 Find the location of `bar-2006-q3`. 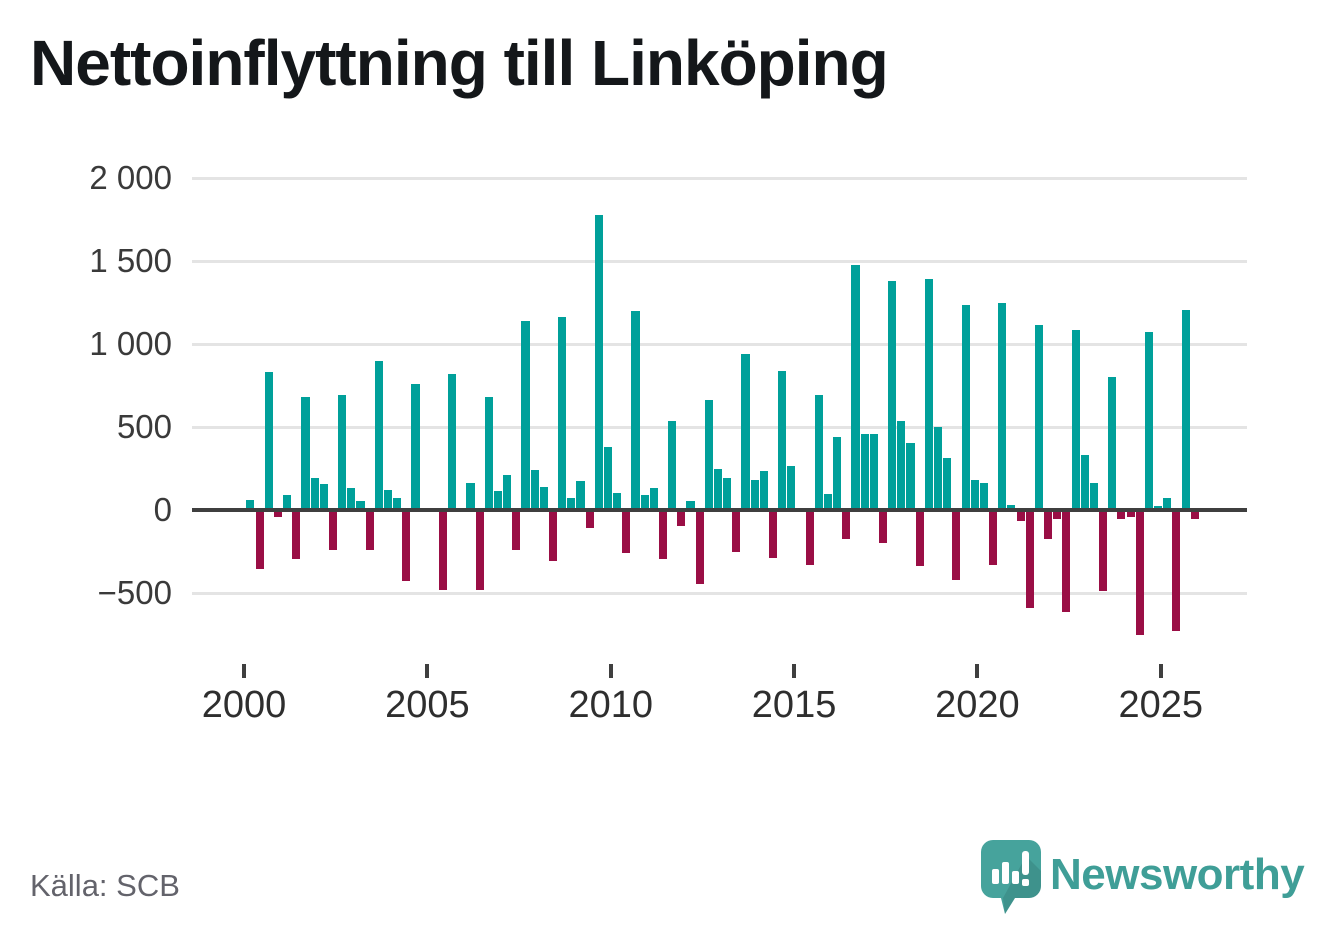

bar-2006-q3 is located at coordinates (488, 453).